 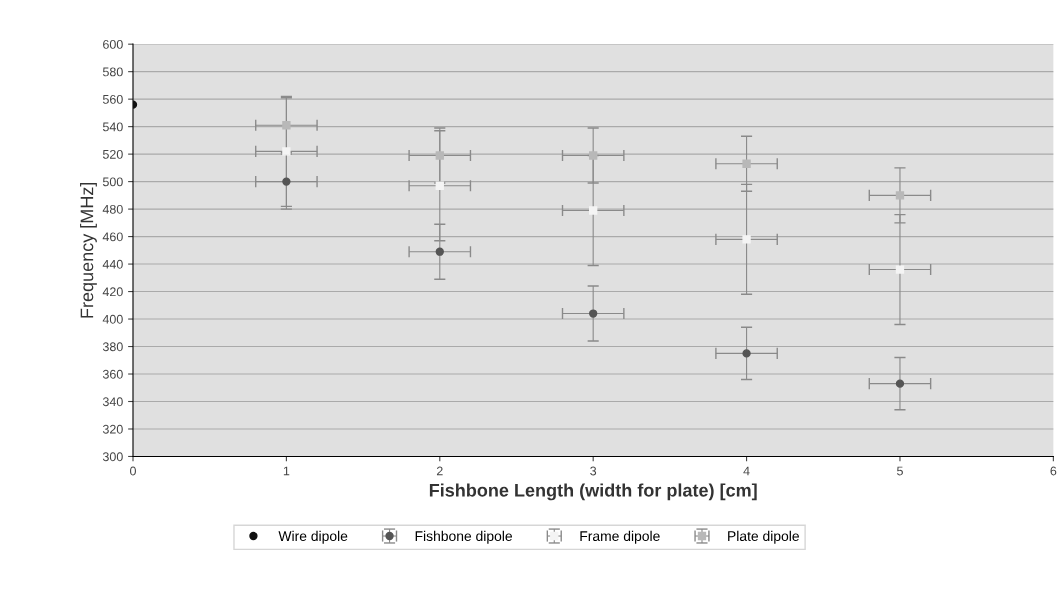 What do you see at coordinates (112, 374) in the screenshot?
I see `y-tick-label: 360` at bounding box center [112, 374].